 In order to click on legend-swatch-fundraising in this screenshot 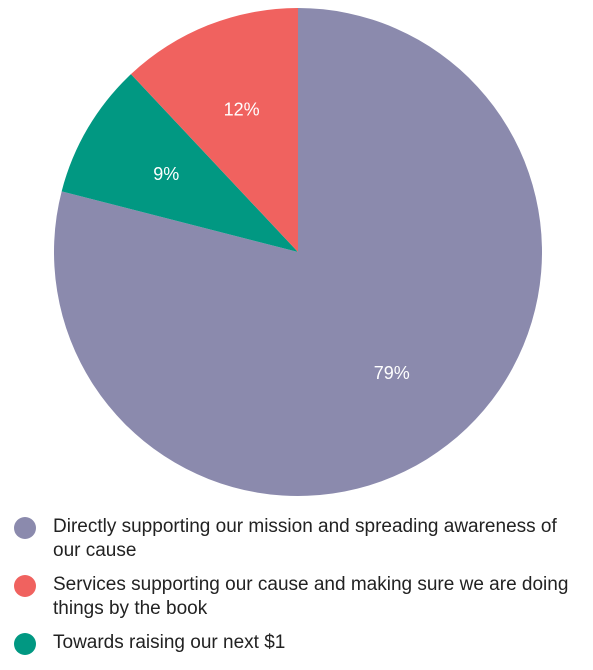, I will do `click(25, 644)`.